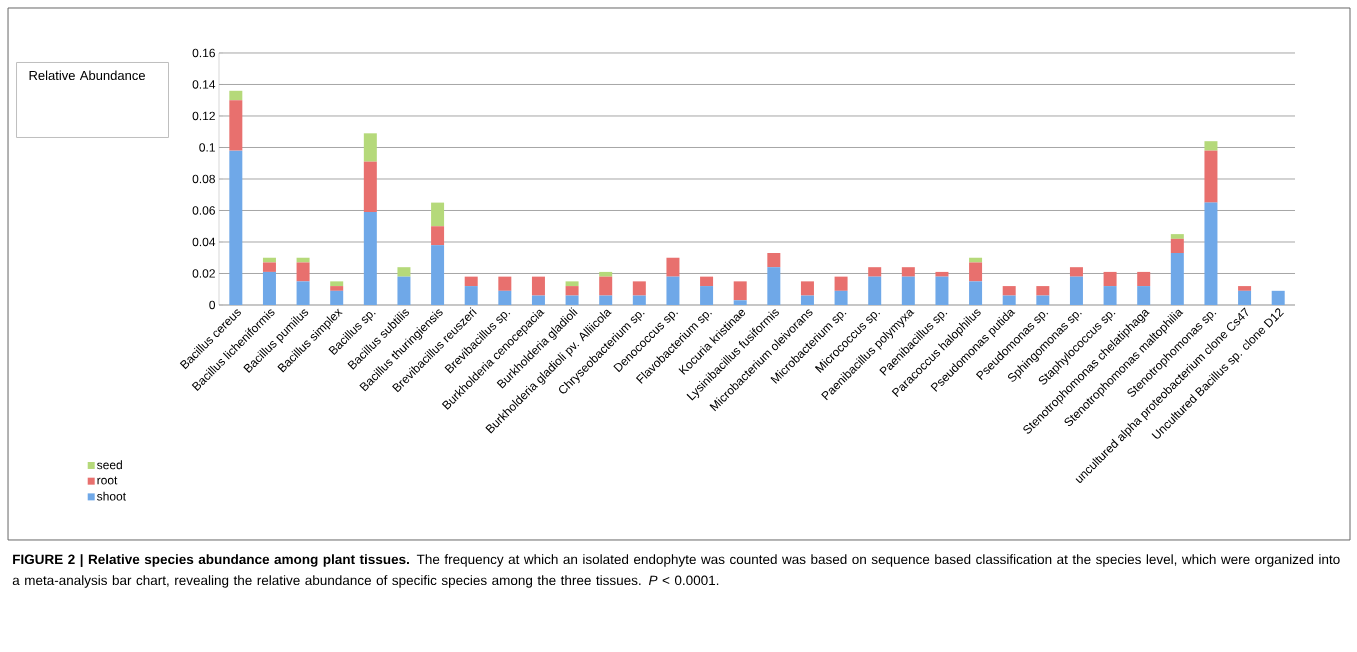  I want to click on y-tick-label: 0.08, so click(203, 179).